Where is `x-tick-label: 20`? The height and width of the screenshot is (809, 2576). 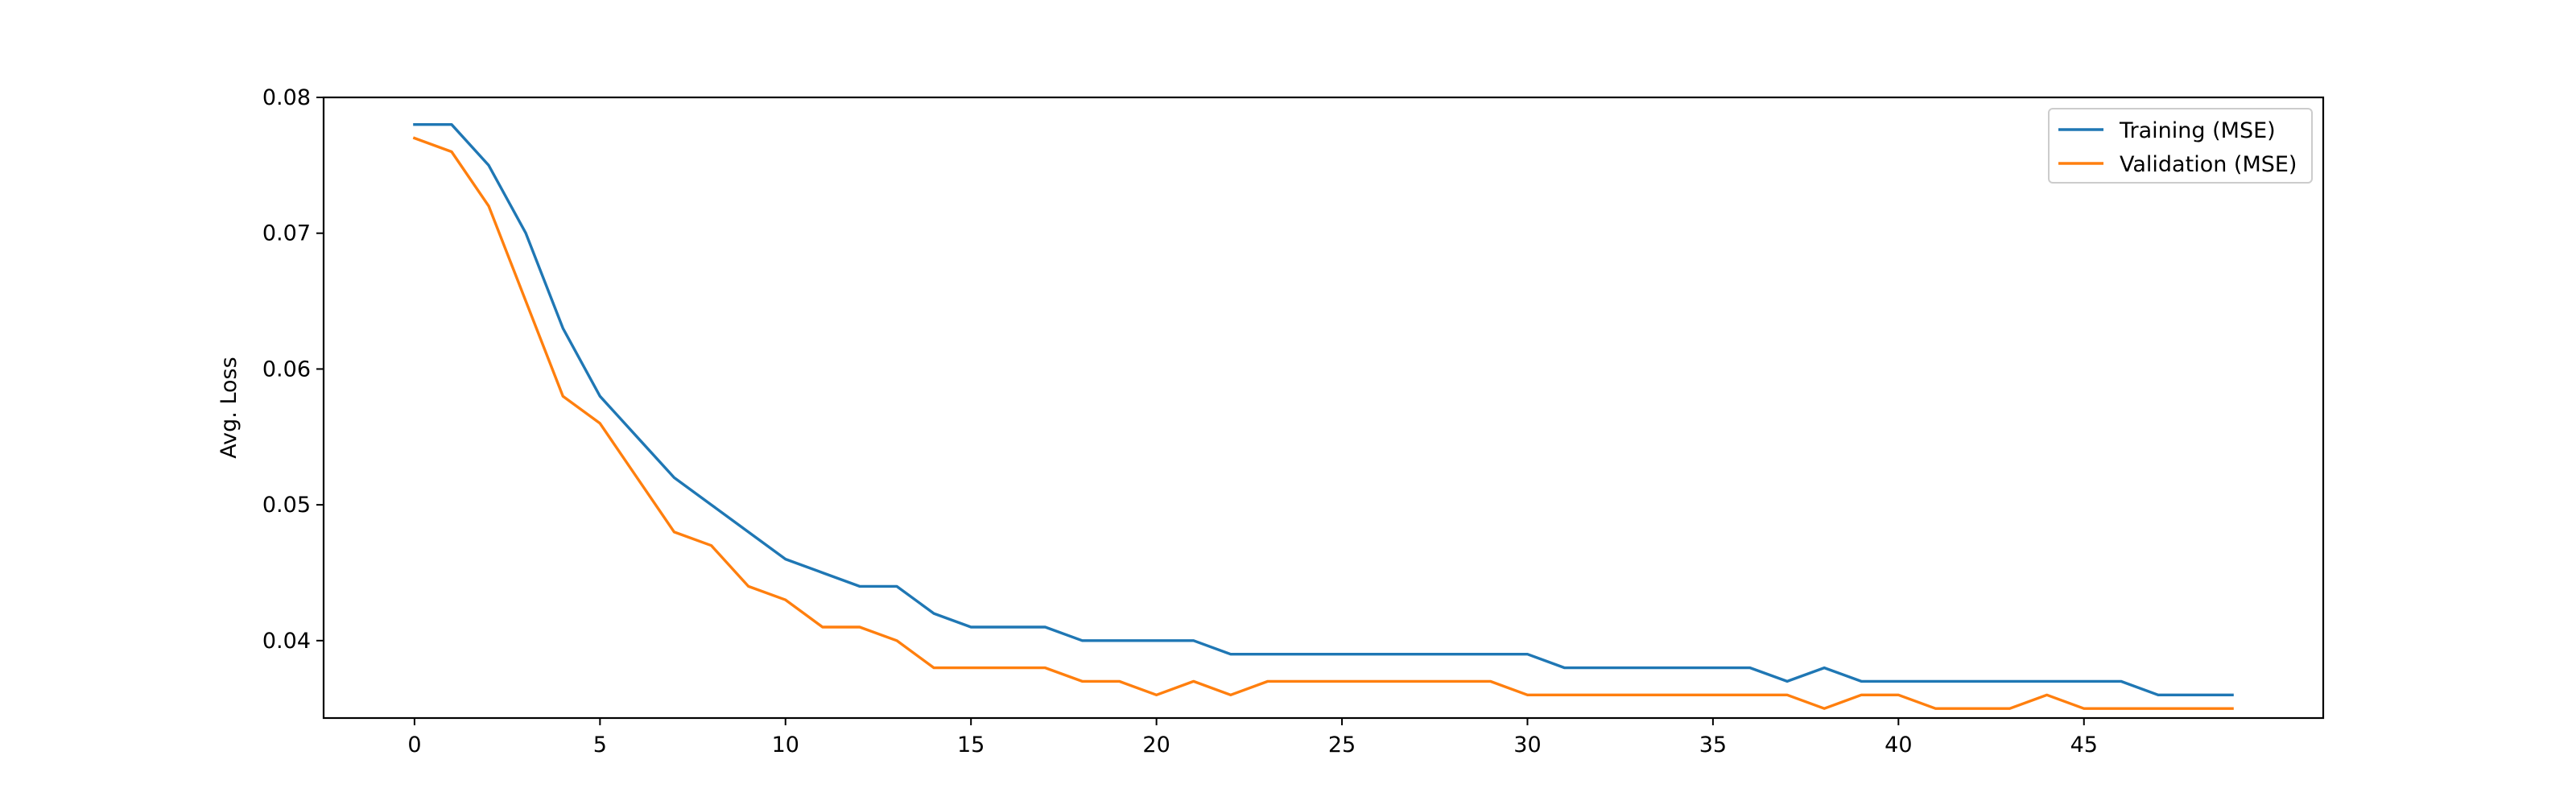 x-tick-label: 20 is located at coordinates (1156, 745).